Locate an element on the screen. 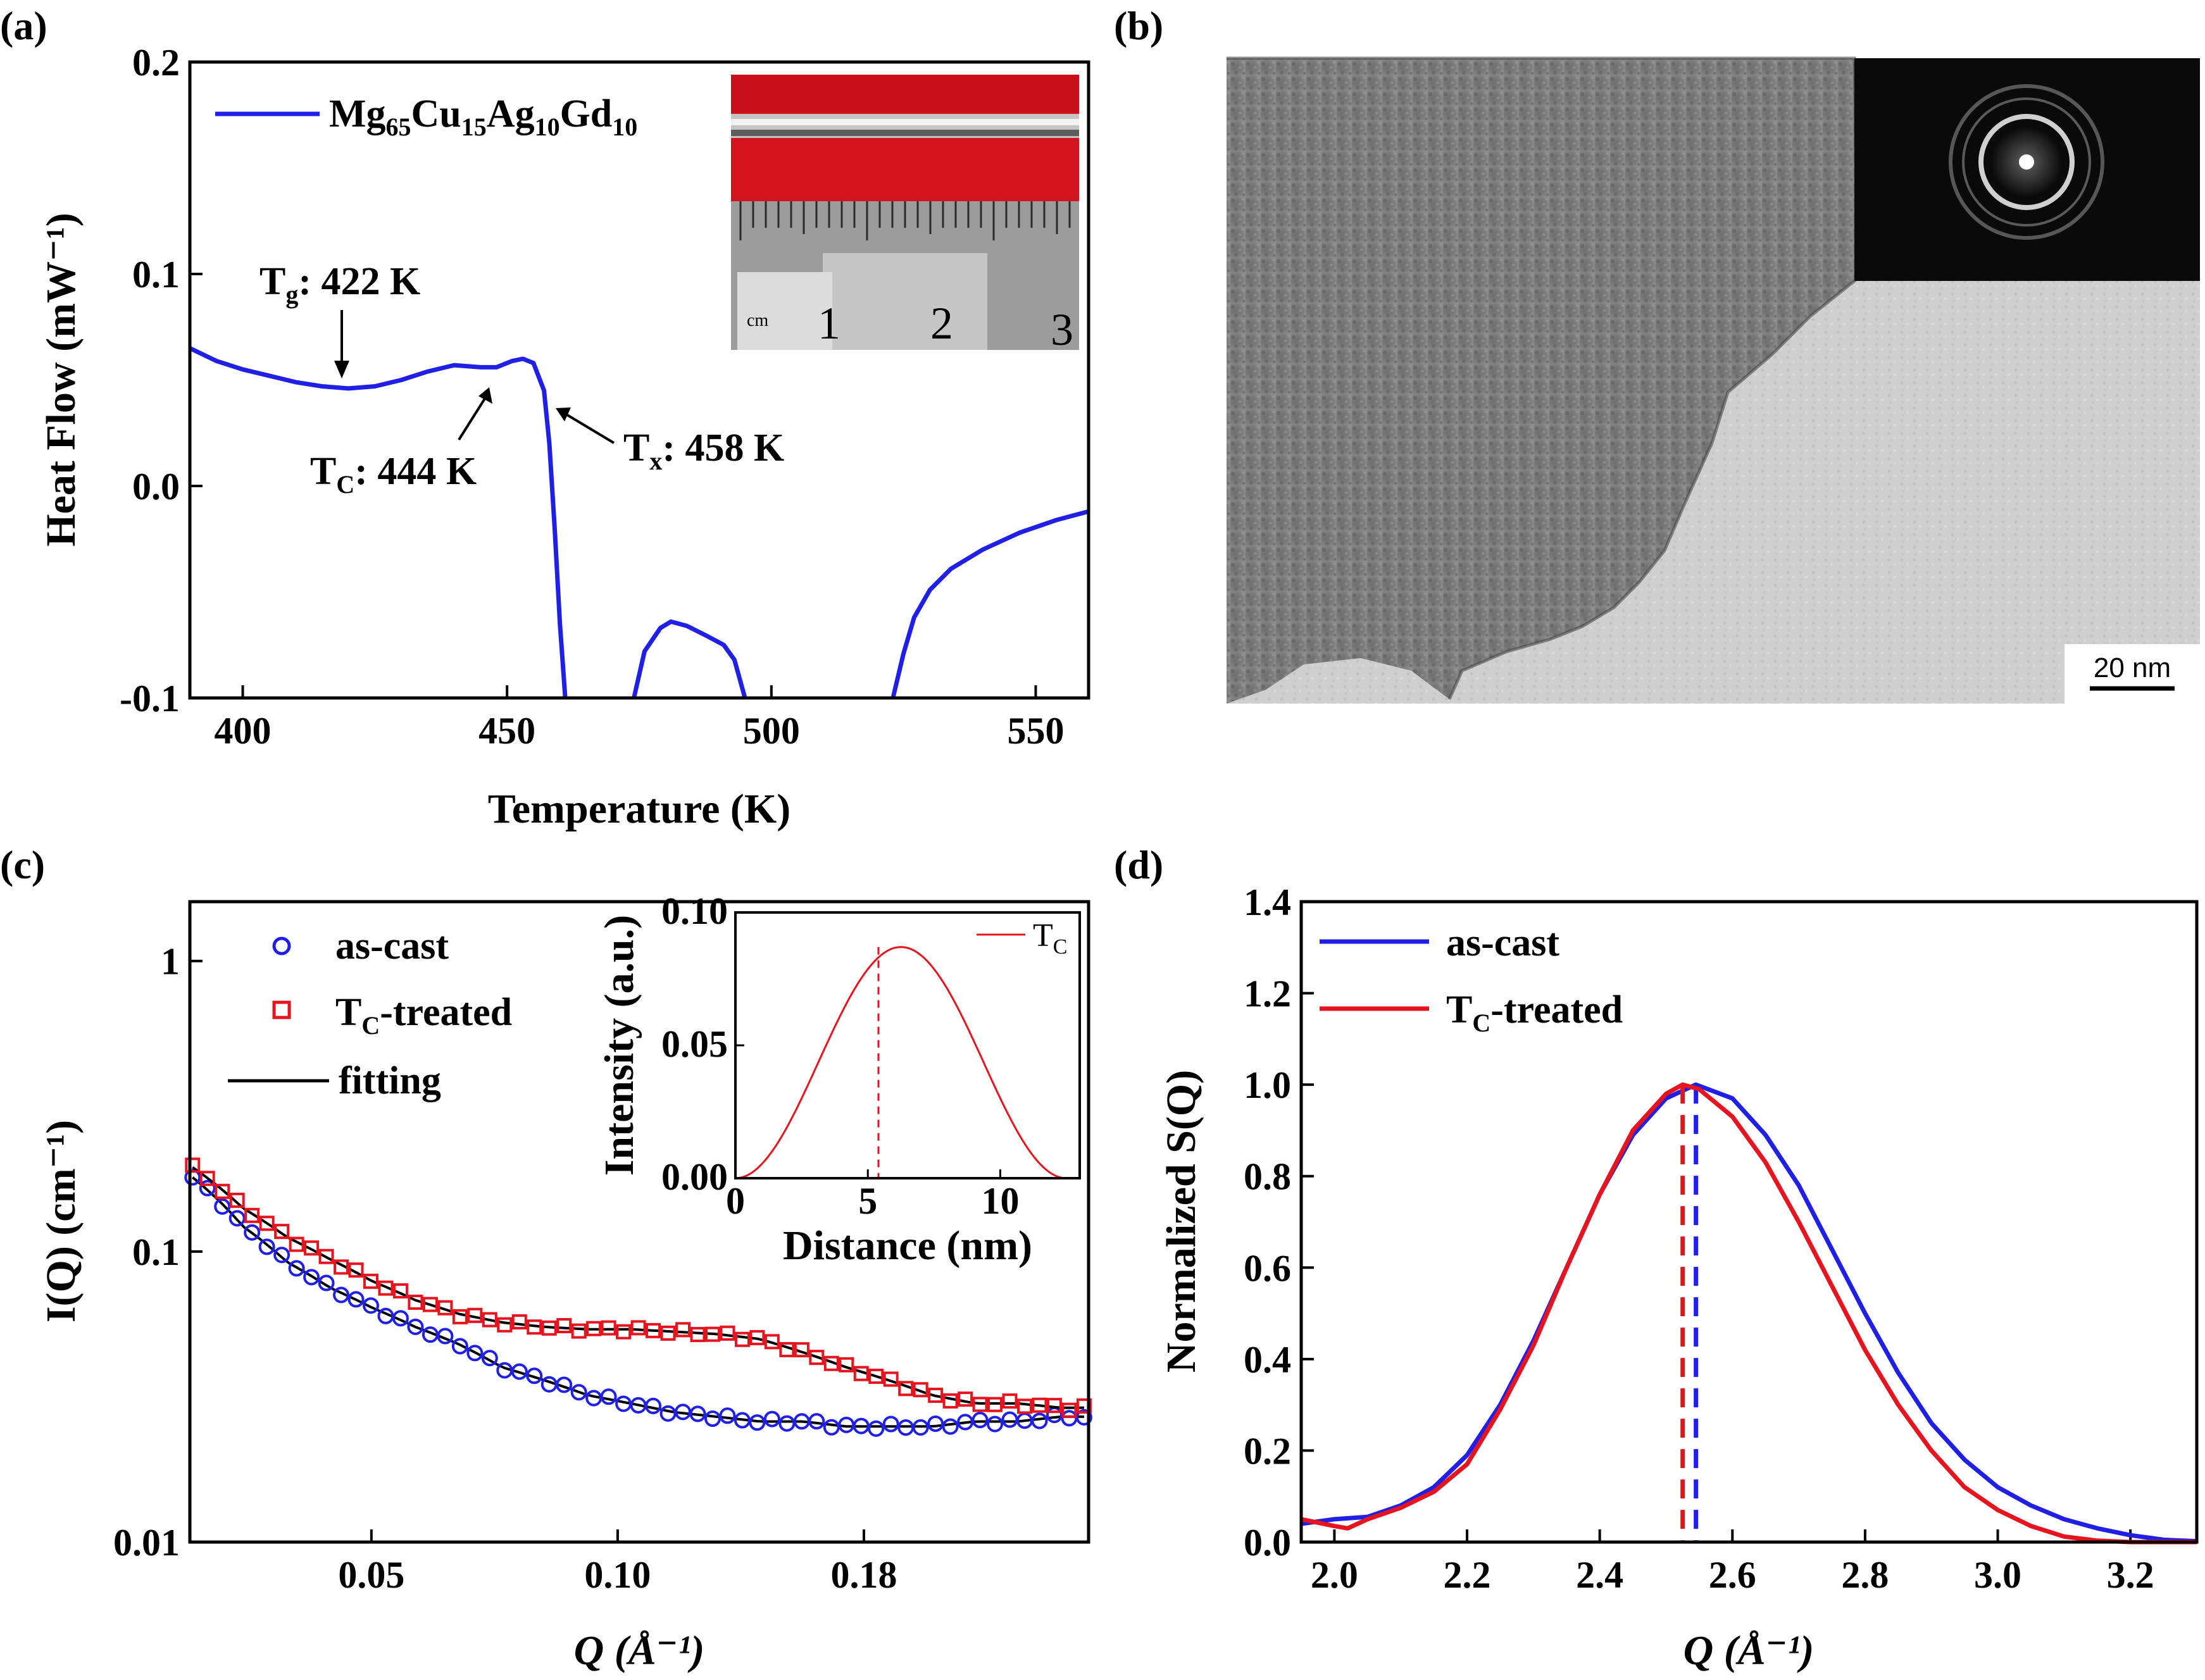 The height and width of the screenshot is (1680, 2205). a-ytick-label-1: 0.0 is located at coordinates (156, 487).